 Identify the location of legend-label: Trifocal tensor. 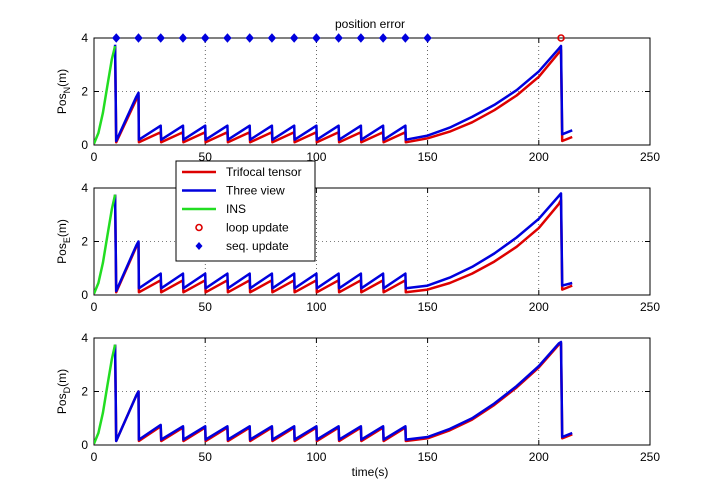
(264, 172).